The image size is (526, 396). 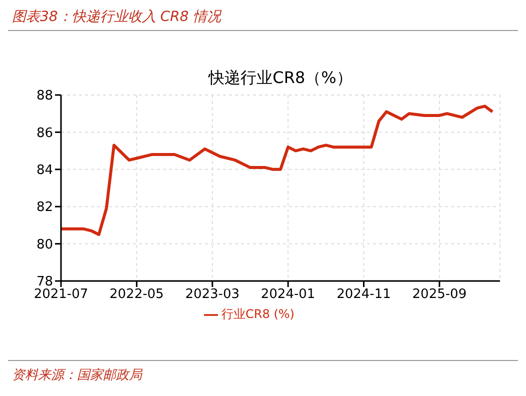 I want to click on x-tick-label: 2024-01, so click(x=288, y=294).